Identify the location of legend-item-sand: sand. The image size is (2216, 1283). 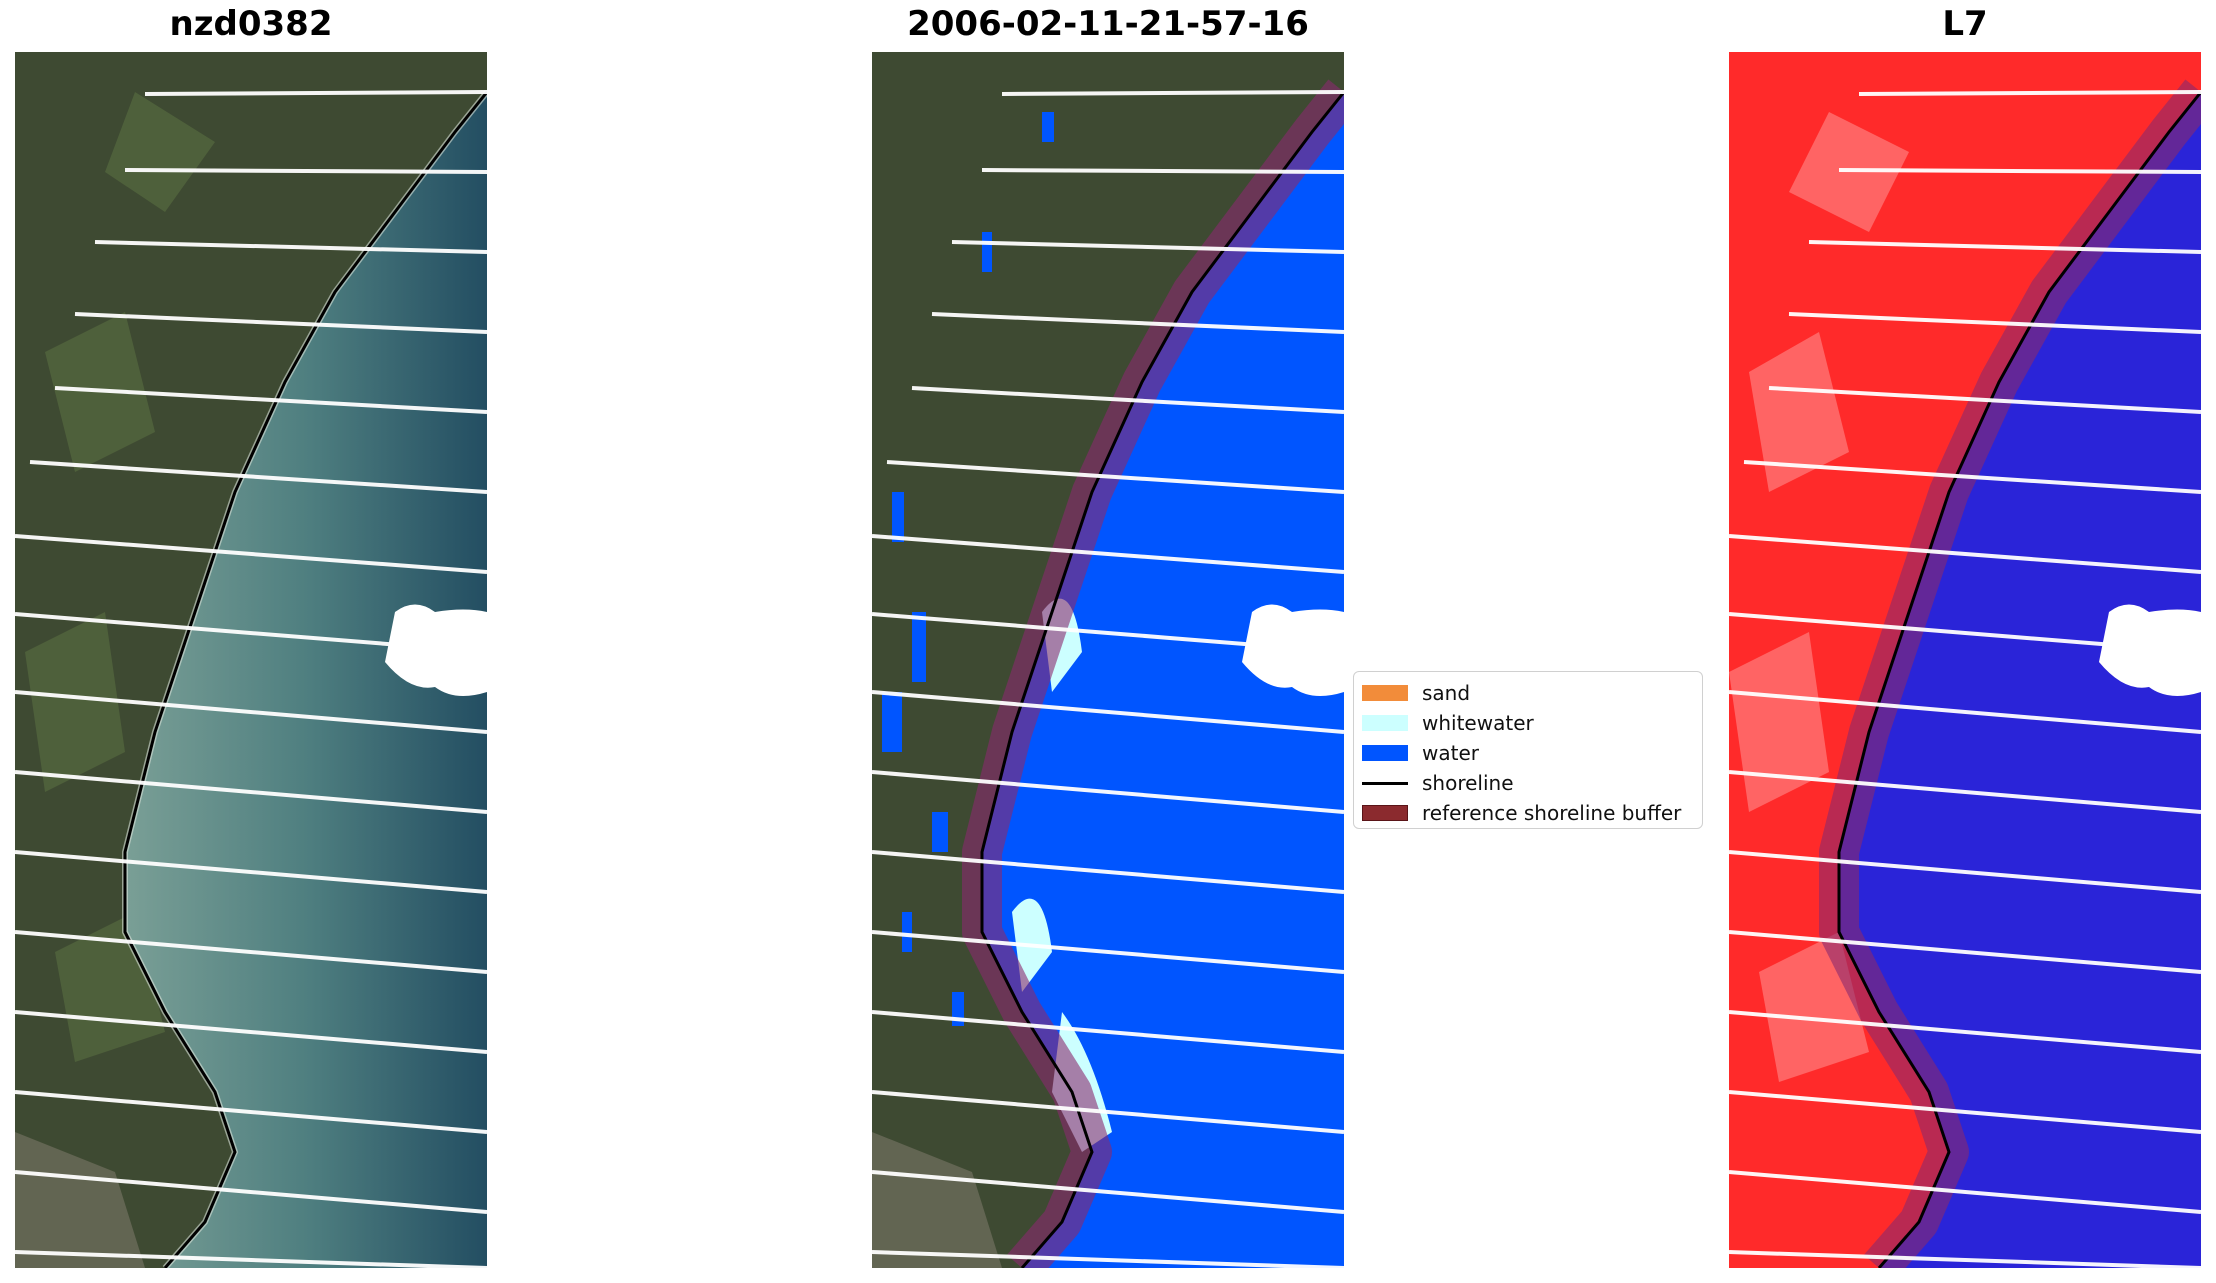
(1528, 693).